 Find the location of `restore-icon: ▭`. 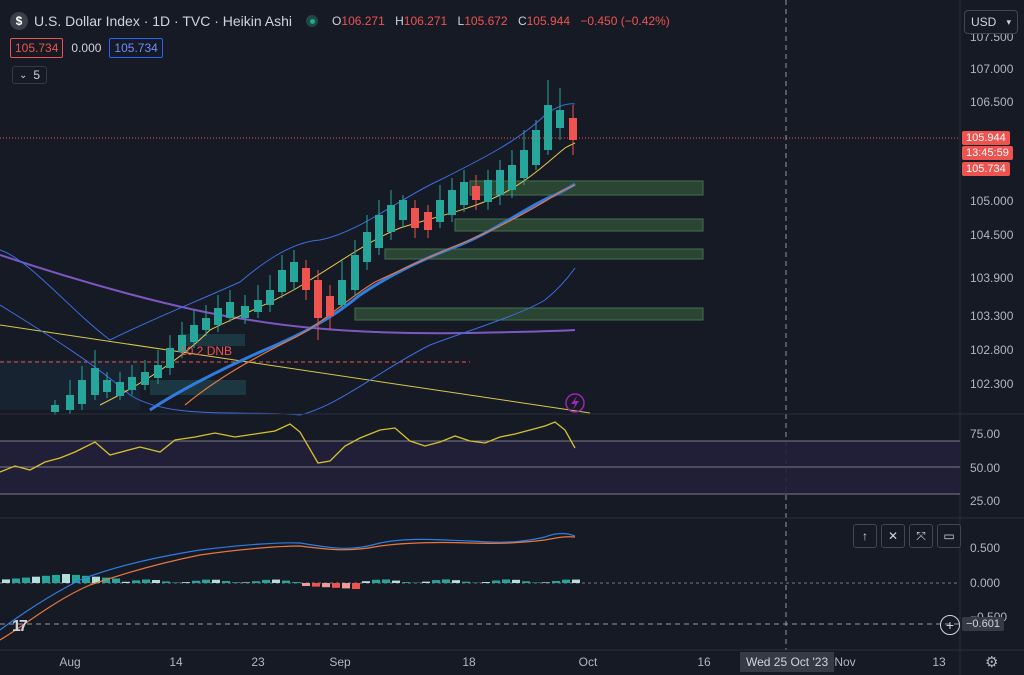

restore-icon: ▭ is located at coordinates (949, 536).